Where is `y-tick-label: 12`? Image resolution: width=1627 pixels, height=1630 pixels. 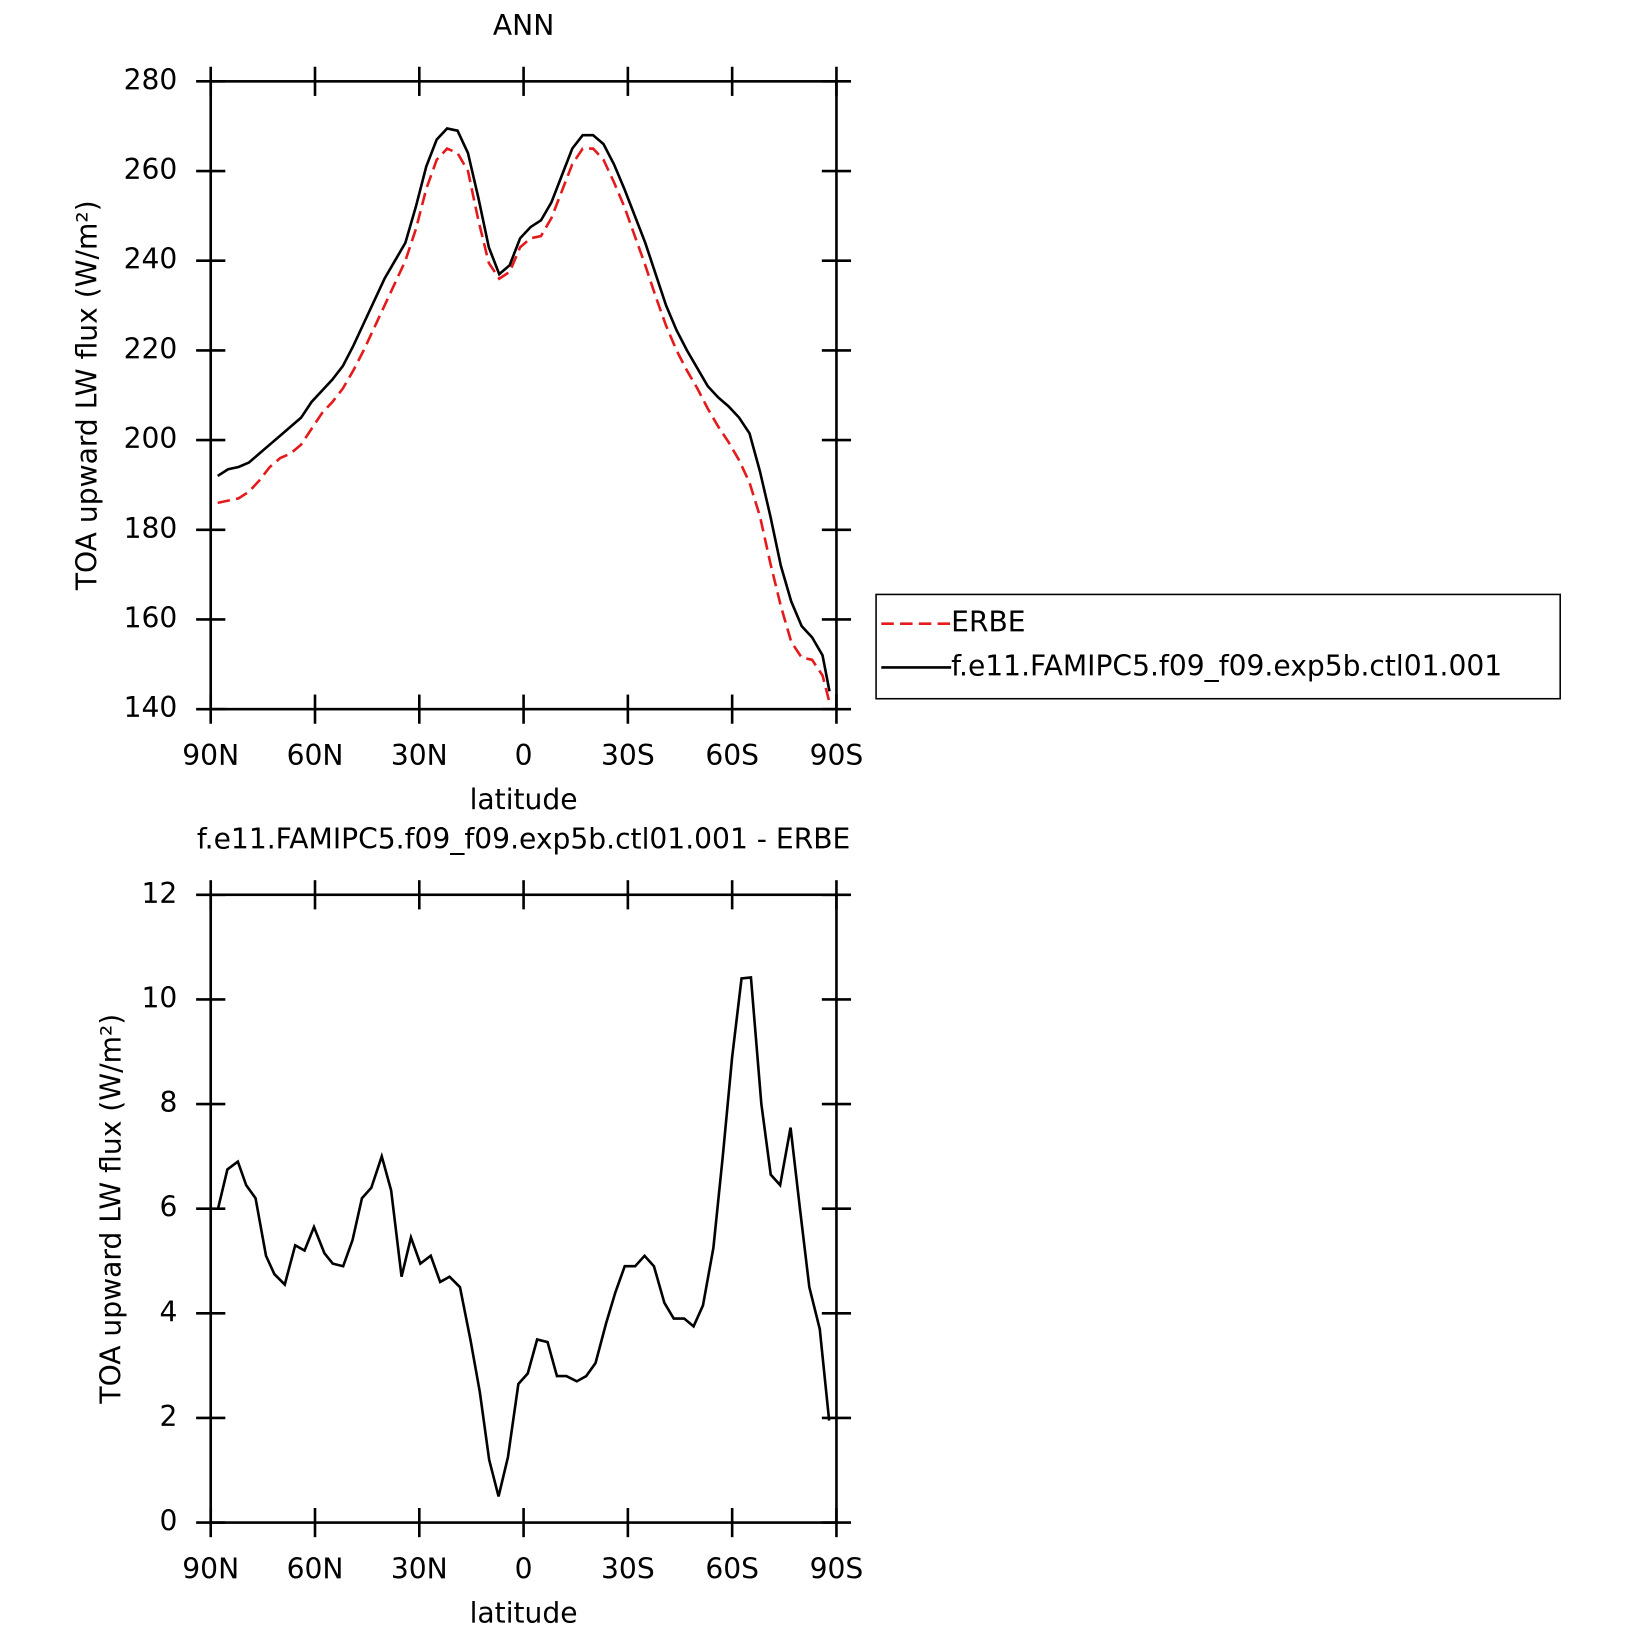 y-tick-label: 12 is located at coordinates (160, 893).